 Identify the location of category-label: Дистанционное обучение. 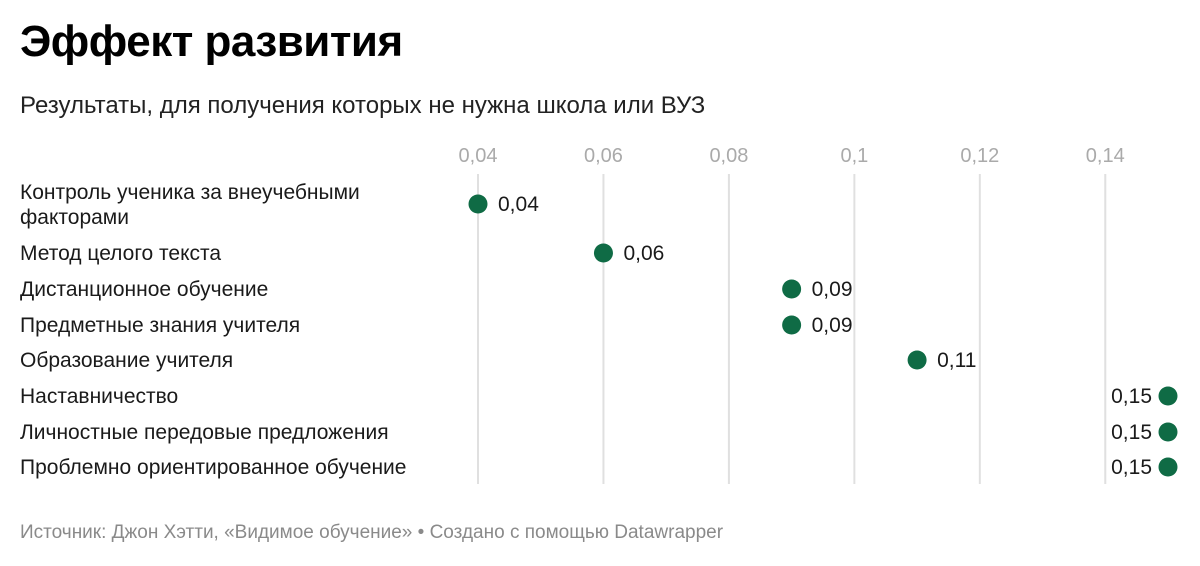
(144, 289).